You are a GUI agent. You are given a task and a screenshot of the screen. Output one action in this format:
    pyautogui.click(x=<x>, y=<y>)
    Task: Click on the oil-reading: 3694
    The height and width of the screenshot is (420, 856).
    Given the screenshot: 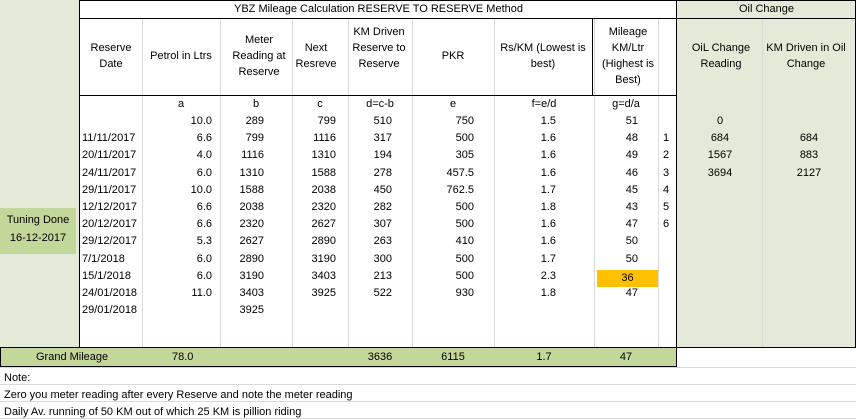 What is the action you would take?
    pyautogui.click(x=720, y=172)
    